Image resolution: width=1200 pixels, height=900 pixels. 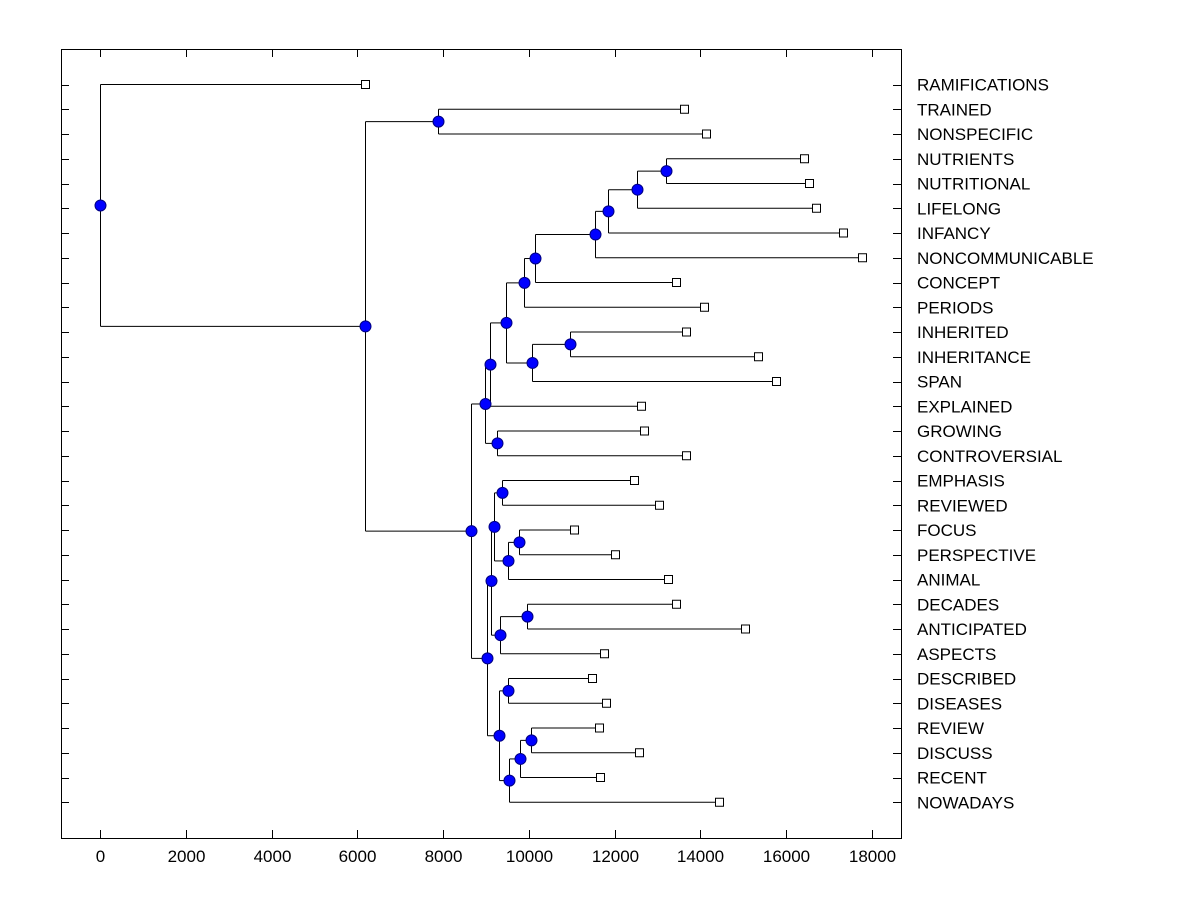 I want to click on x-tick-label: 0, so click(x=100, y=856).